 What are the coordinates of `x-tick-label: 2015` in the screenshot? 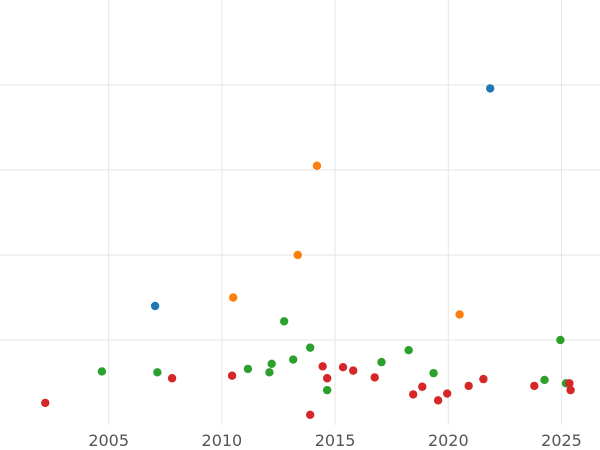 It's located at (335, 440).